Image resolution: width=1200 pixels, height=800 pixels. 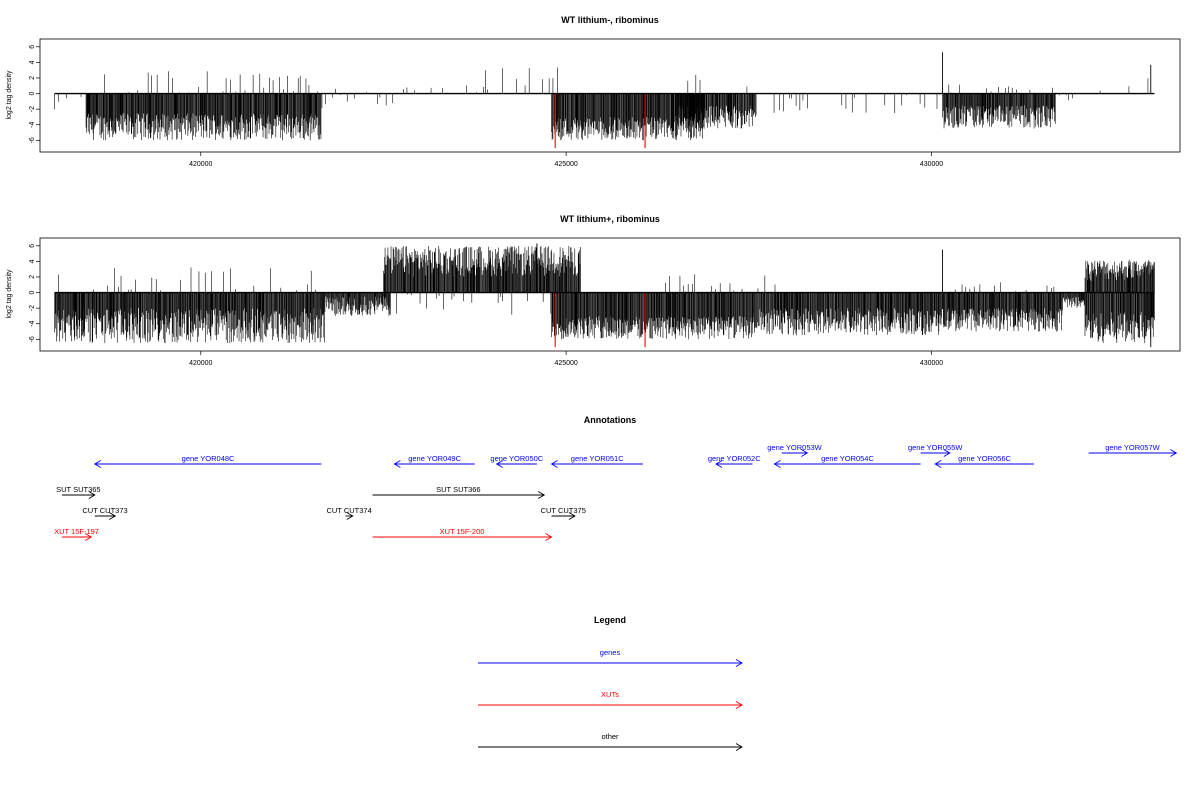 I want to click on annotation-gene-arrow: gene YOR055W, so click(x=935, y=450).